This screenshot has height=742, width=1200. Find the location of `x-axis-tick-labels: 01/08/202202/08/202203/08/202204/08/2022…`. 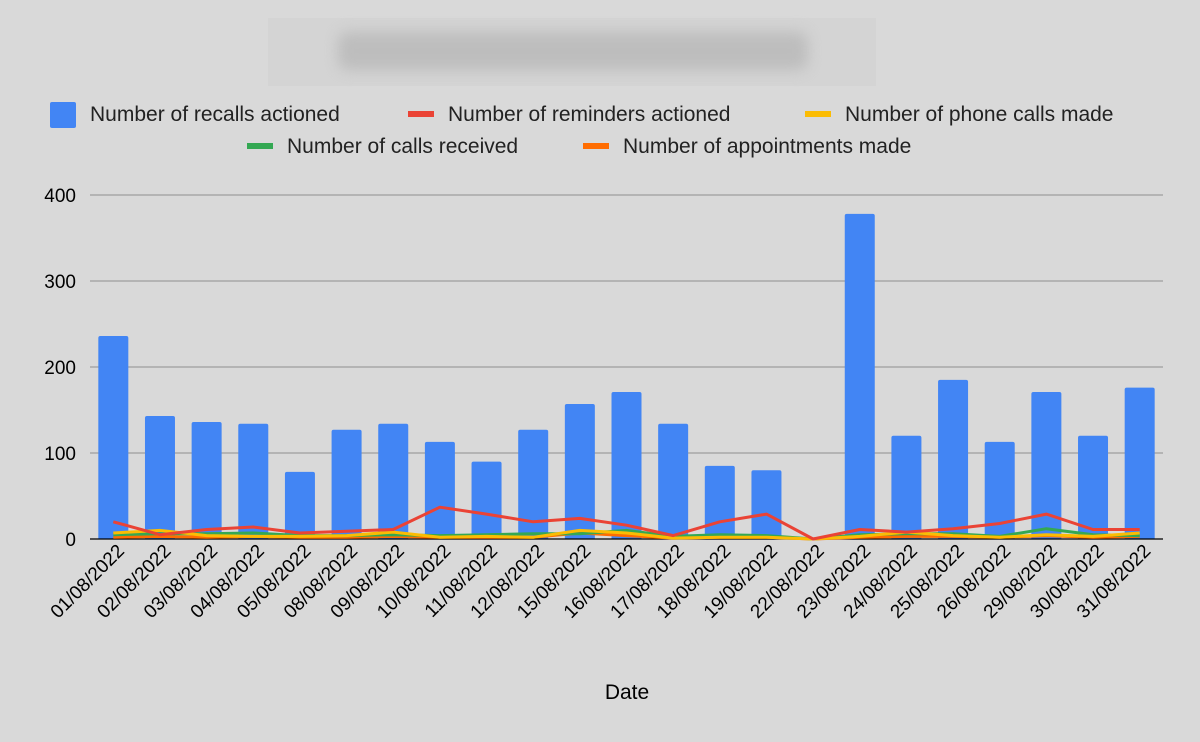

x-axis-tick-labels: 01/08/202202/08/202203/08/202204/08/2022… is located at coordinates (601, 582).